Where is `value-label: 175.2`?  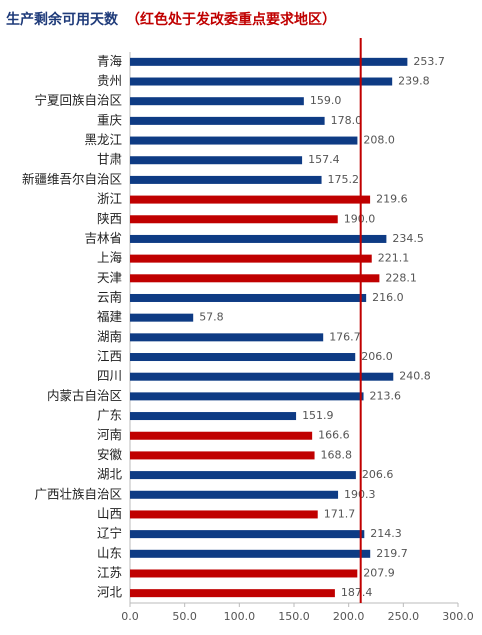 value-label: 175.2 is located at coordinates (344, 179).